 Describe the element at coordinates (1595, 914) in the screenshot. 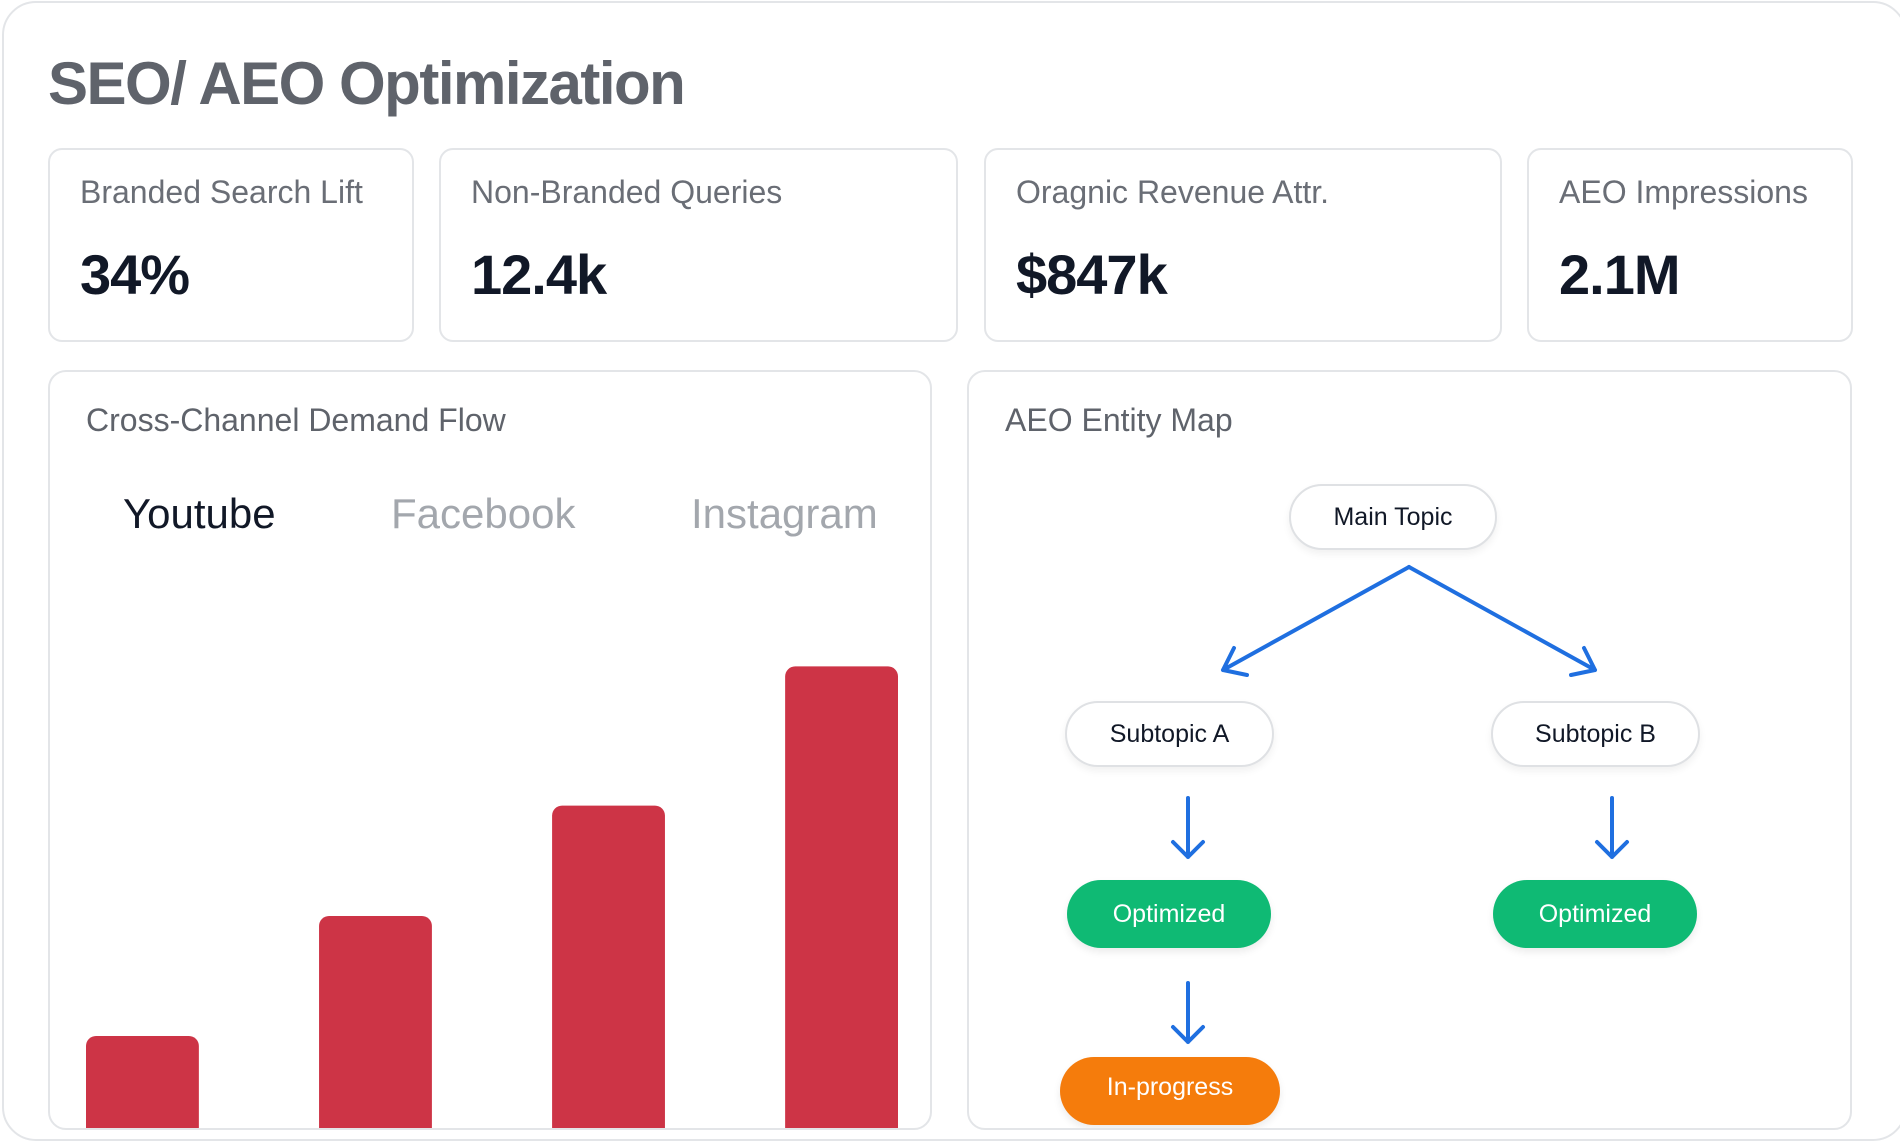

I see `status-badge-optimized-b: Optimized` at that location.